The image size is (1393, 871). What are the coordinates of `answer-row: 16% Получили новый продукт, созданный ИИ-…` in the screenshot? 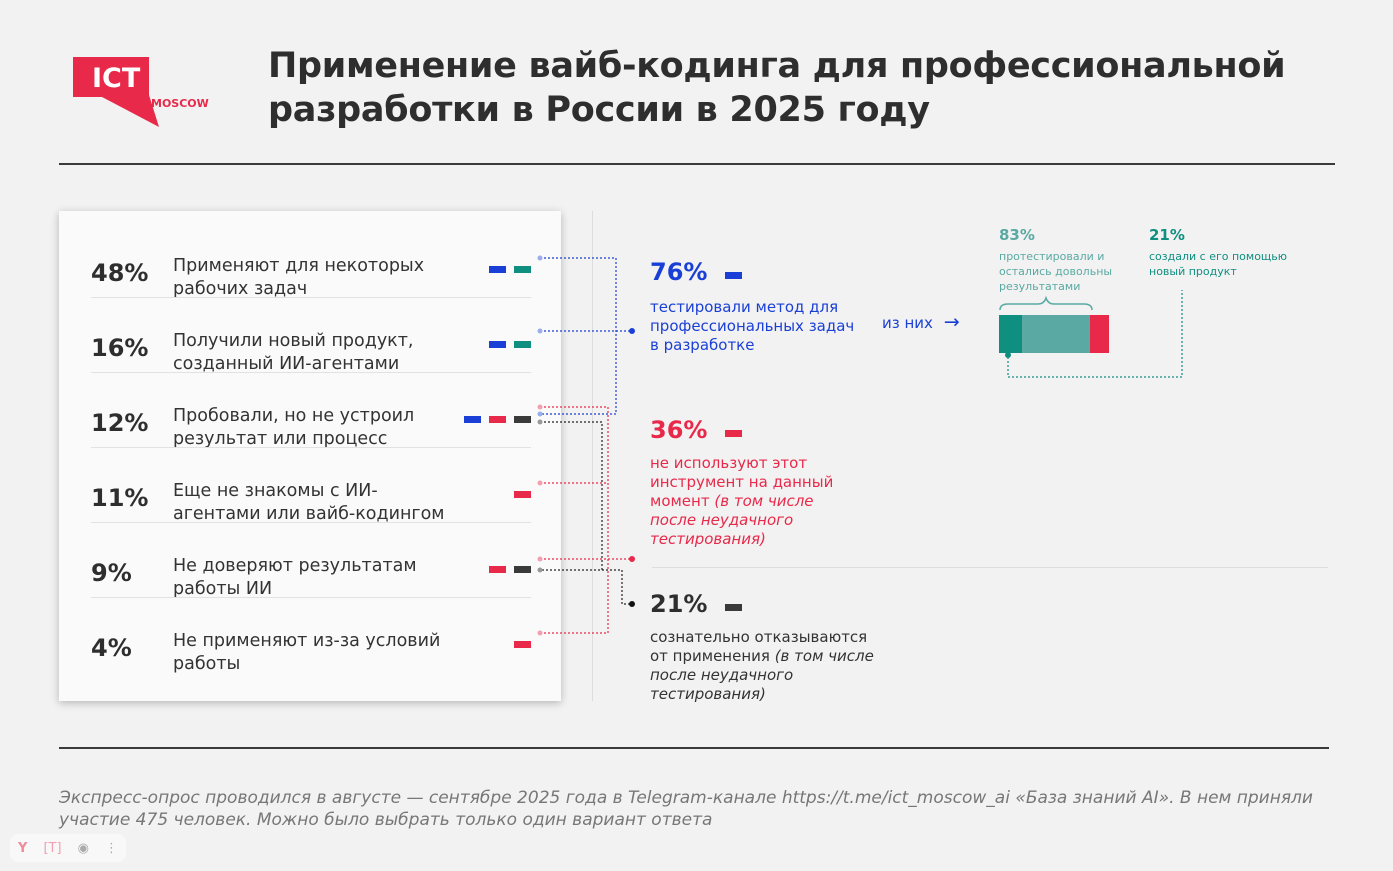 It's located at (311, 358).